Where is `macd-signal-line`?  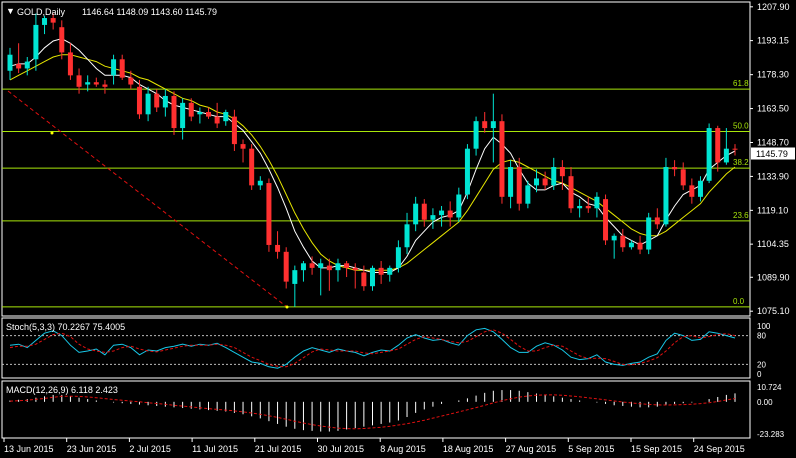
macd-signal-line is located at coordinates (372, 412).